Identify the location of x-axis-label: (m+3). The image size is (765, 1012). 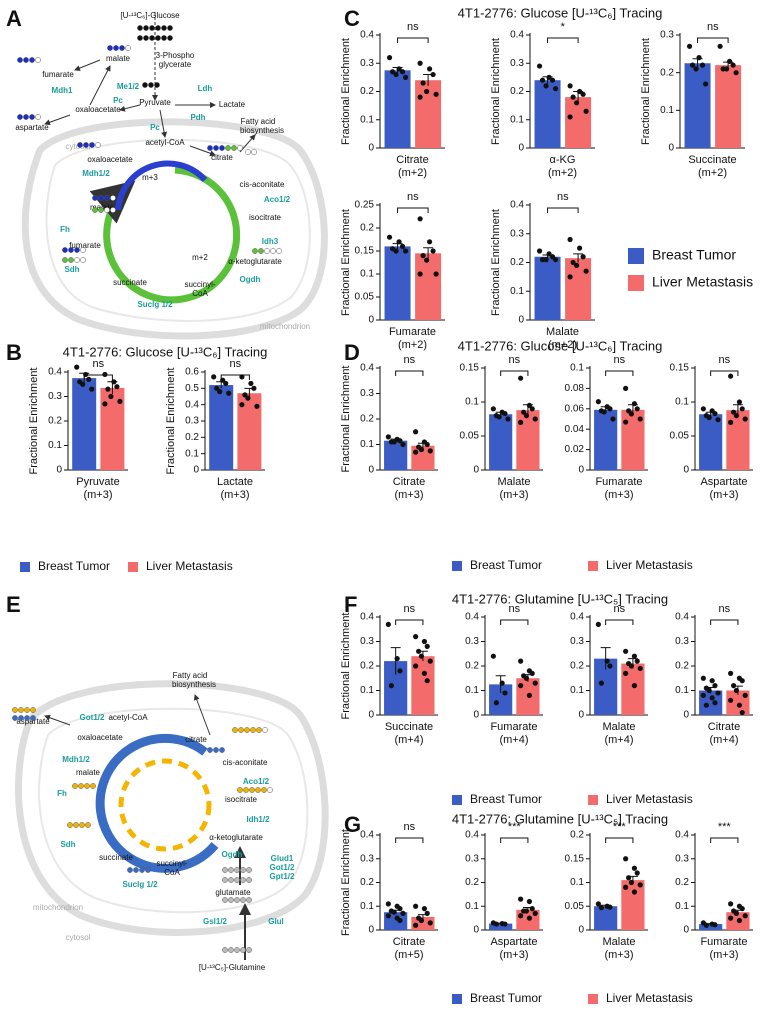
(618, 495).